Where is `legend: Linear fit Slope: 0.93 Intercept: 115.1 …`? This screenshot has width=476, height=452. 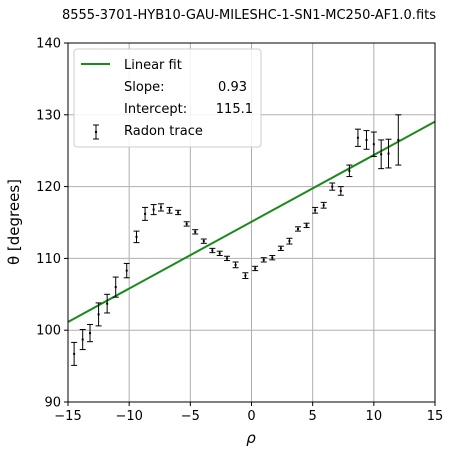 legend: Linear fit Slope: 0.93 Intercept: 115.1 … is located at coordinates (167, 98).